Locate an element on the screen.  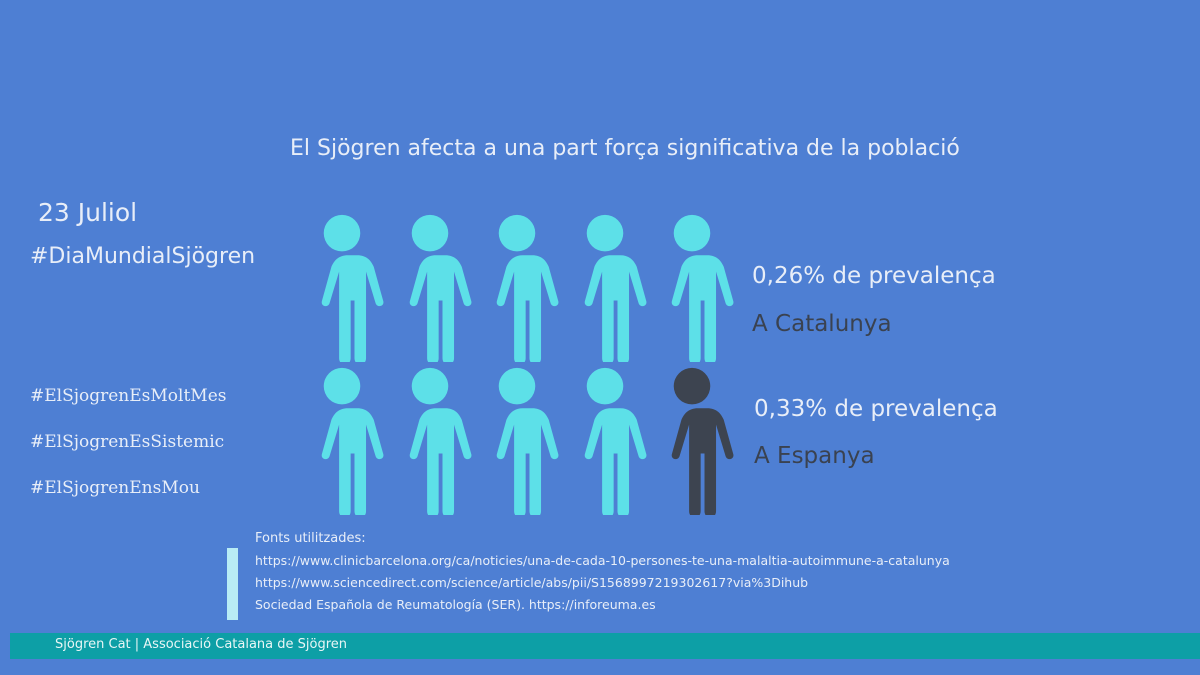
date-label: 23 Juliol is located at coordinates (88, 212).